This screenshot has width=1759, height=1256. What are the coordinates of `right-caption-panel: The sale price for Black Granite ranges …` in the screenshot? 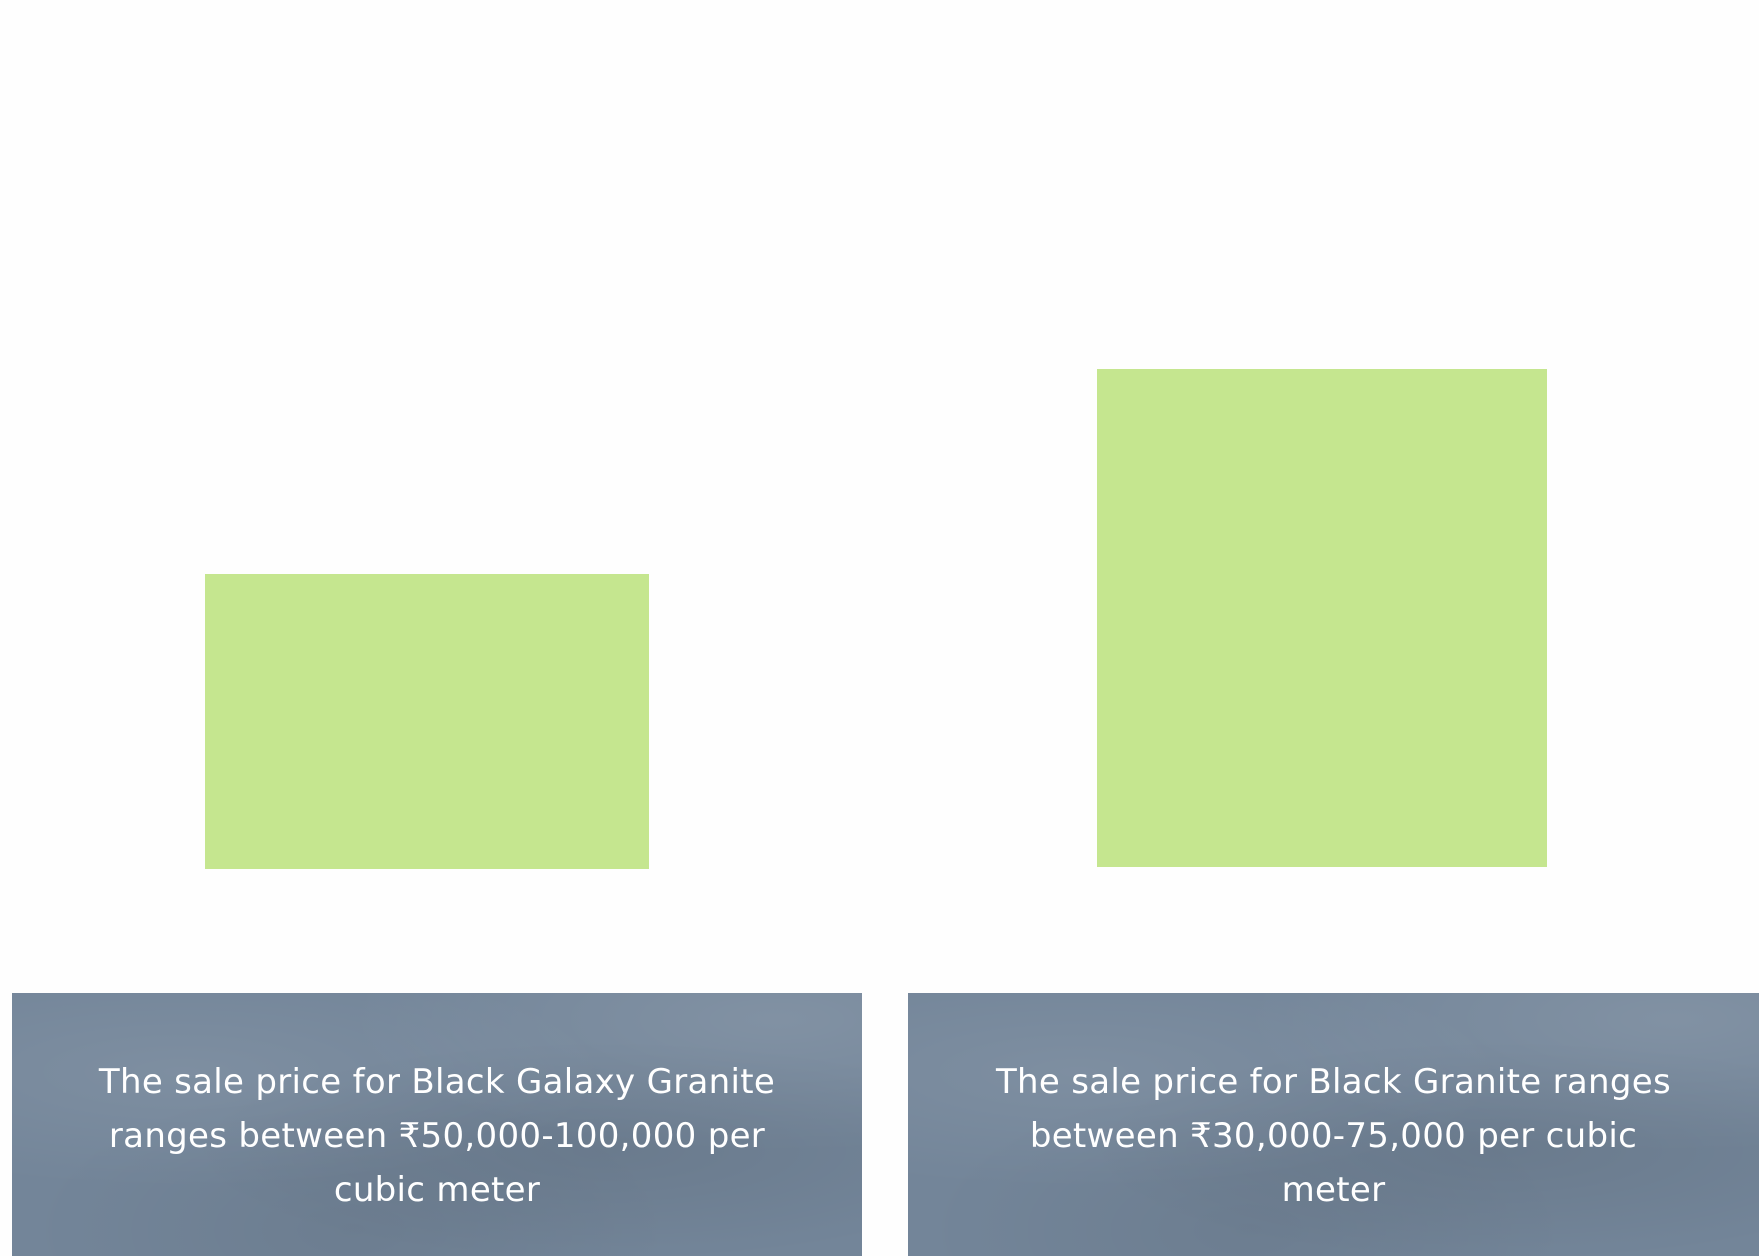 It's located at (1333, 1124).